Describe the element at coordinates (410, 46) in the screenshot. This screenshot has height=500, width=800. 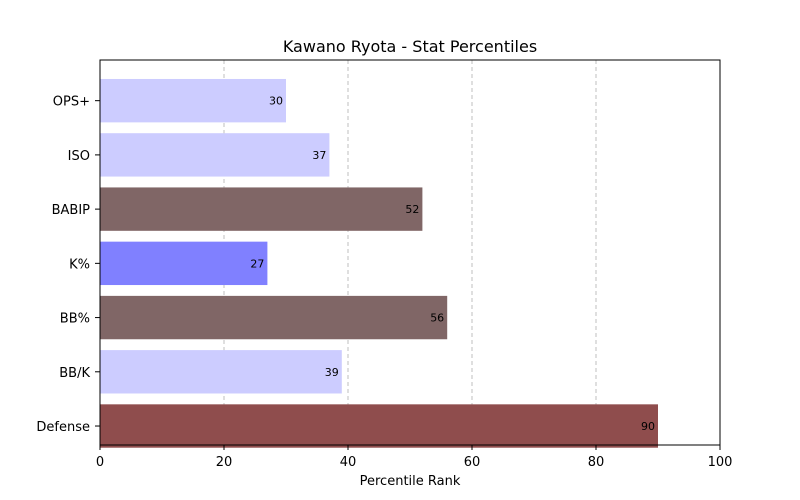
I see `chart-title: Kawano Ryota - Stat Percentiles` at that location.